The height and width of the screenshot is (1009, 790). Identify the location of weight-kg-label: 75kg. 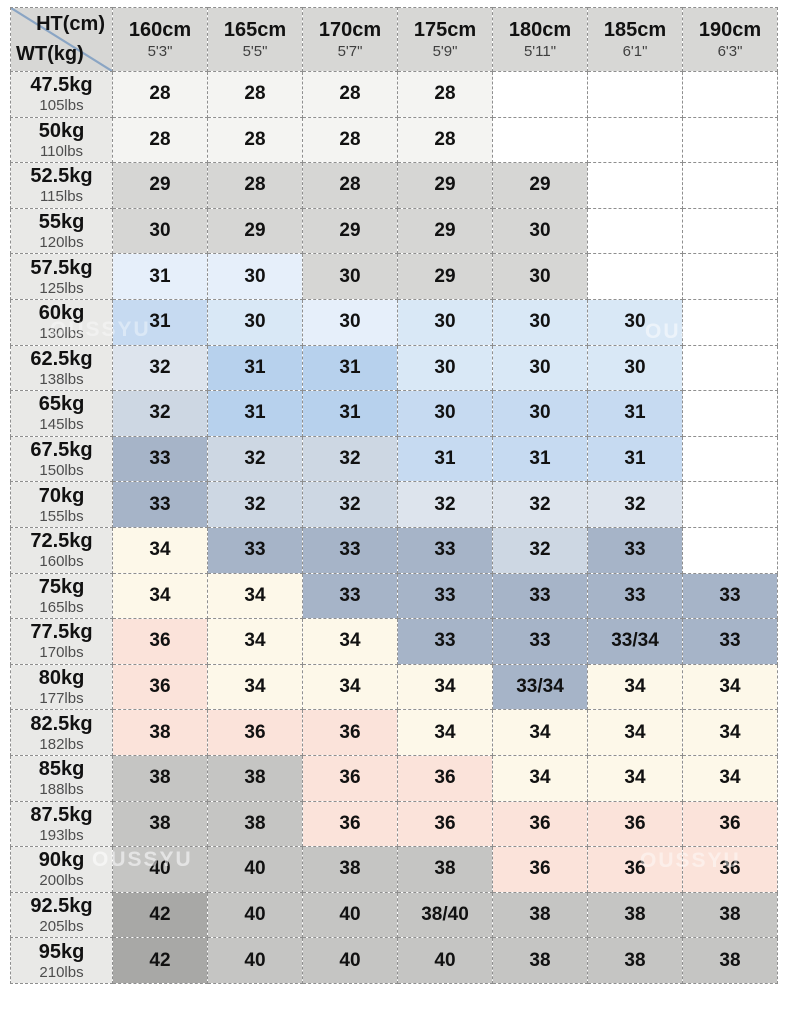
(61, 586).